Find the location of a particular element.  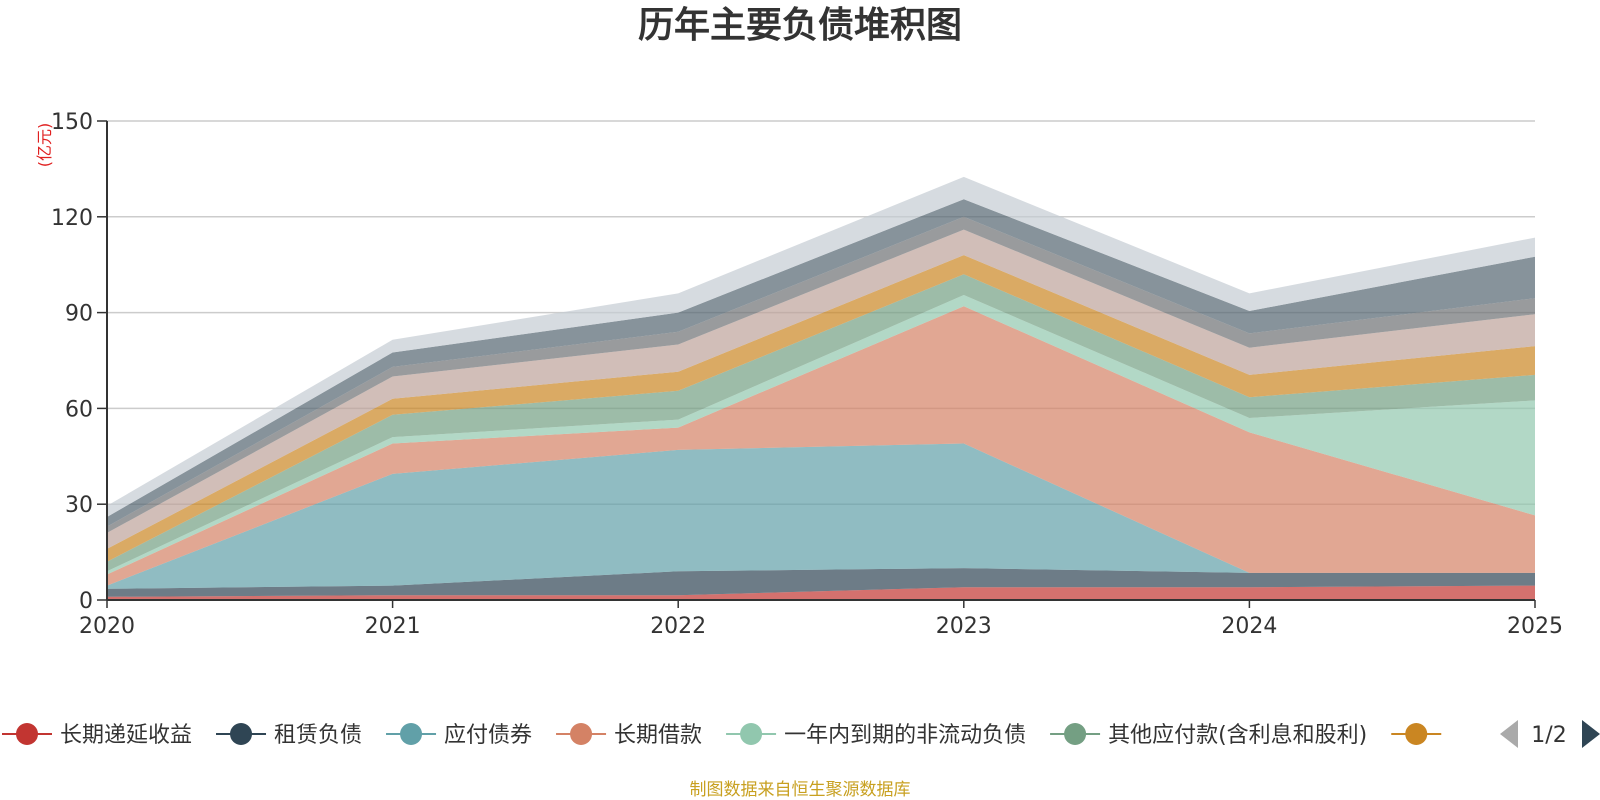

y-tick-label: 60 is located at coordinates (79, 409).